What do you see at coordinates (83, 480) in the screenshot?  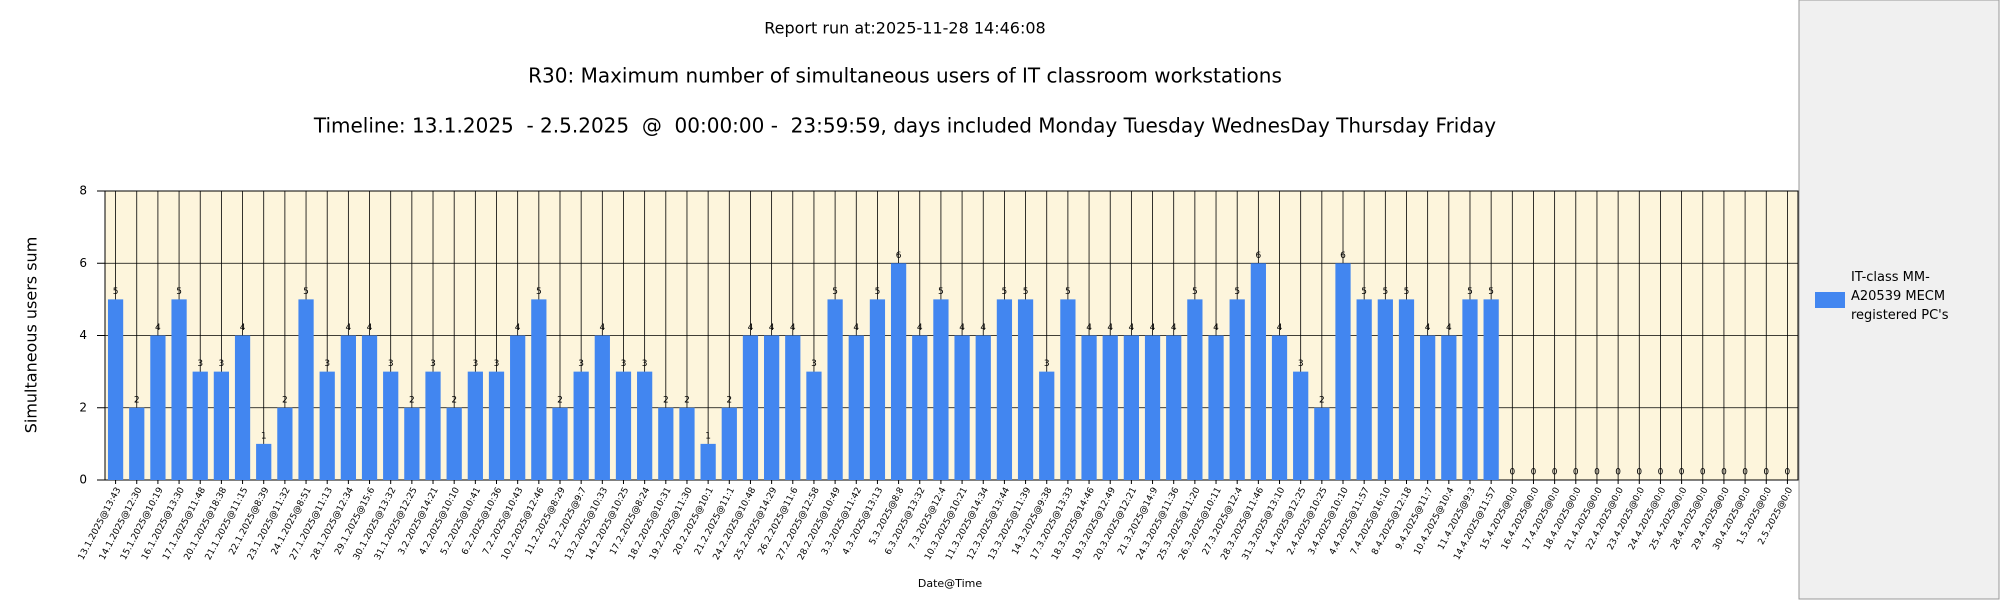 I see `y-tick-label: 0` at bounding box center [83, 480].